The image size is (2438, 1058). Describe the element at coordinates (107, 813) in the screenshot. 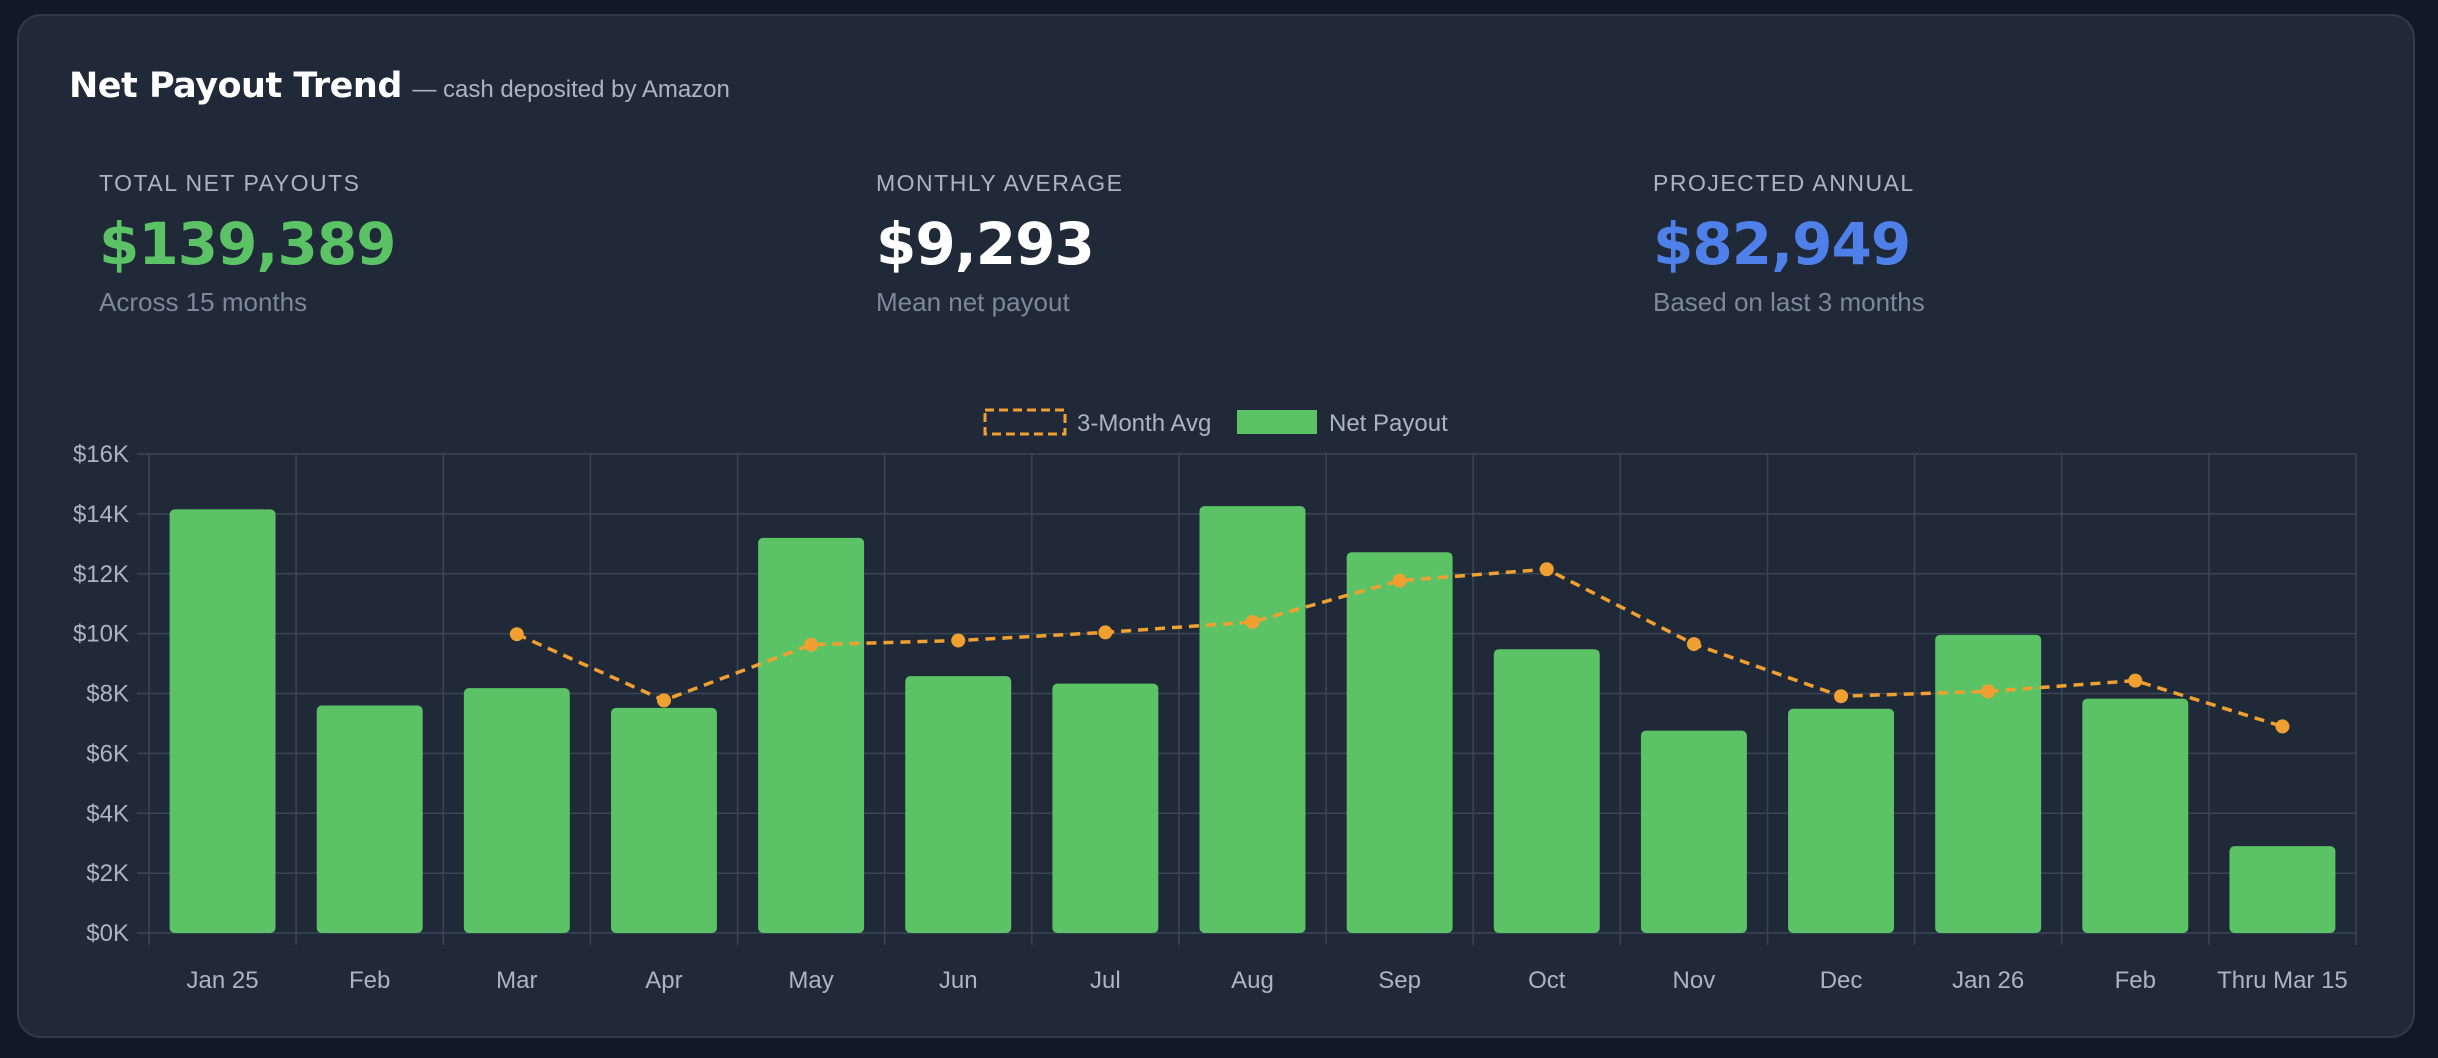

I see `y-tick-label: $4K` at that location.